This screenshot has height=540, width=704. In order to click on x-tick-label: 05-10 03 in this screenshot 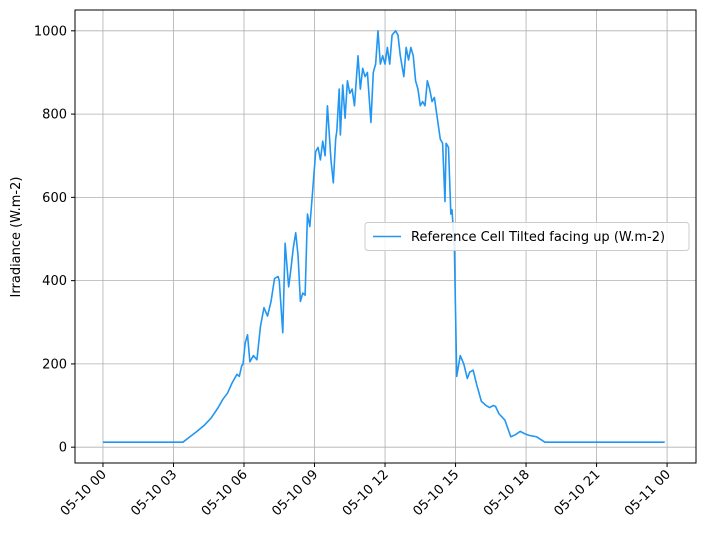, I will do `click(154, 493)`.